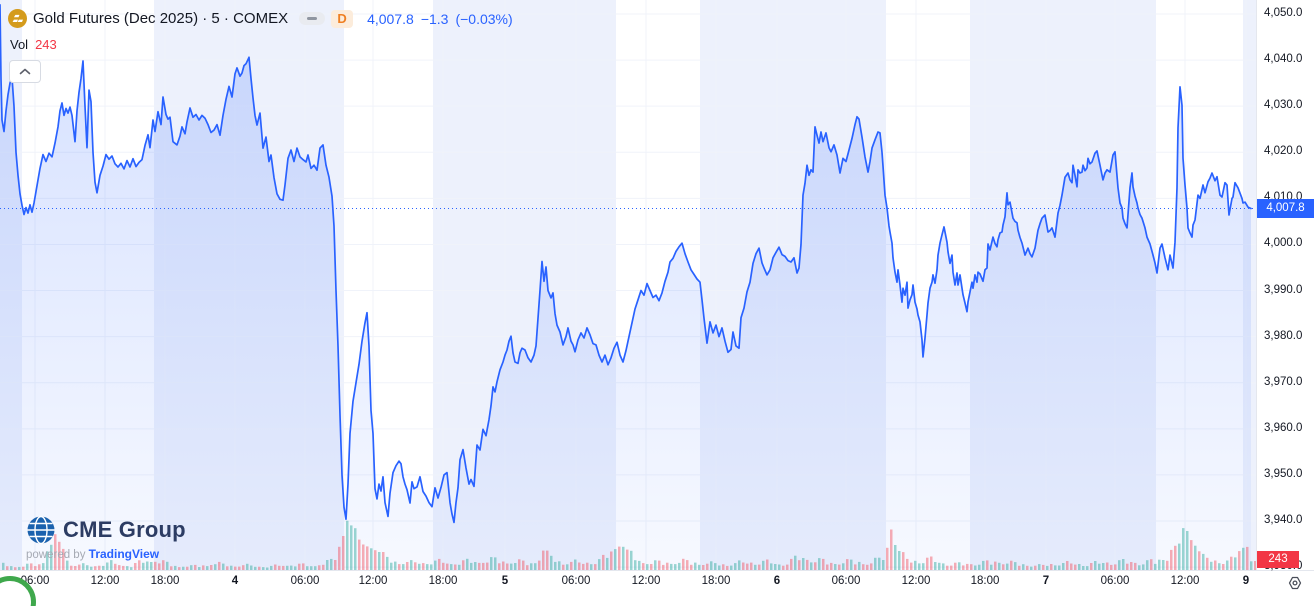  What do you see at coordinates (390, 18) in the screenshot?
I see `last-price: 4,007.8` at bounding box center [390, 18].